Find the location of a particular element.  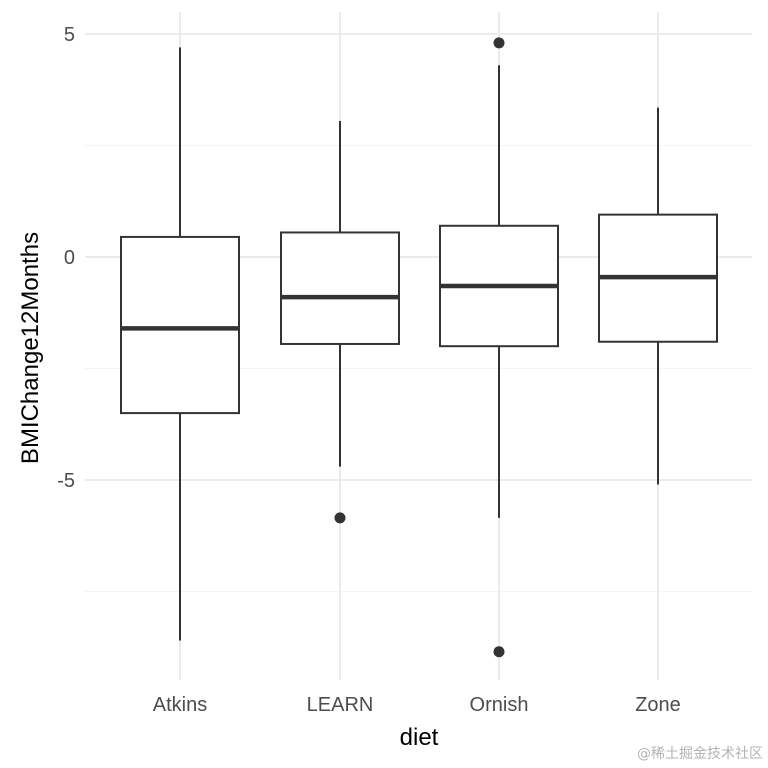

y-tick-labels: -5 0 5 is located at coordinates (66, 258).